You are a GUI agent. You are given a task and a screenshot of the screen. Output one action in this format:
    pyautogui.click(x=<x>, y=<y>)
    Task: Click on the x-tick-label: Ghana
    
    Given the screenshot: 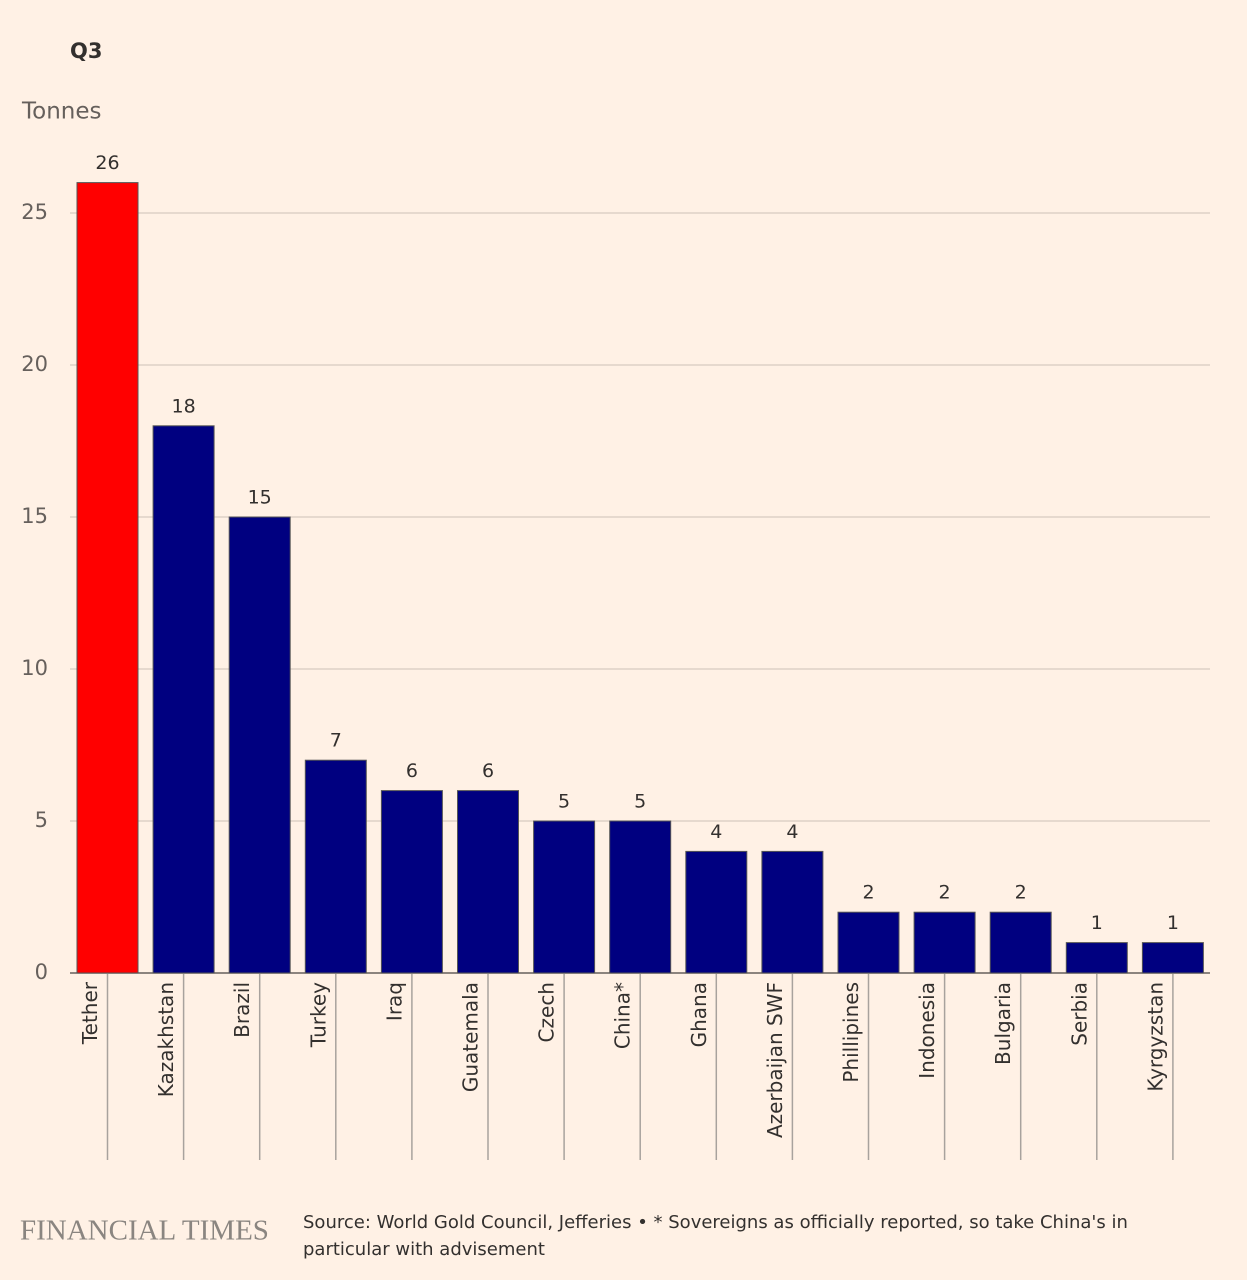 What is the action you would take?
    pyautogui.click(x=699, y=1014)
    